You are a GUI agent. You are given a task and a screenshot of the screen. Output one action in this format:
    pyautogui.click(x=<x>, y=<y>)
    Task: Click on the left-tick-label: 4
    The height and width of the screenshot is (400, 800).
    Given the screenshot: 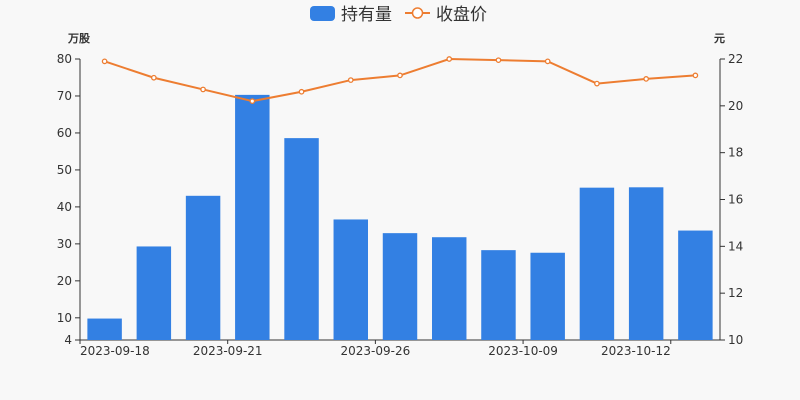 What is the action you would take?
    pyautogui.click(x=68, y=340)
    